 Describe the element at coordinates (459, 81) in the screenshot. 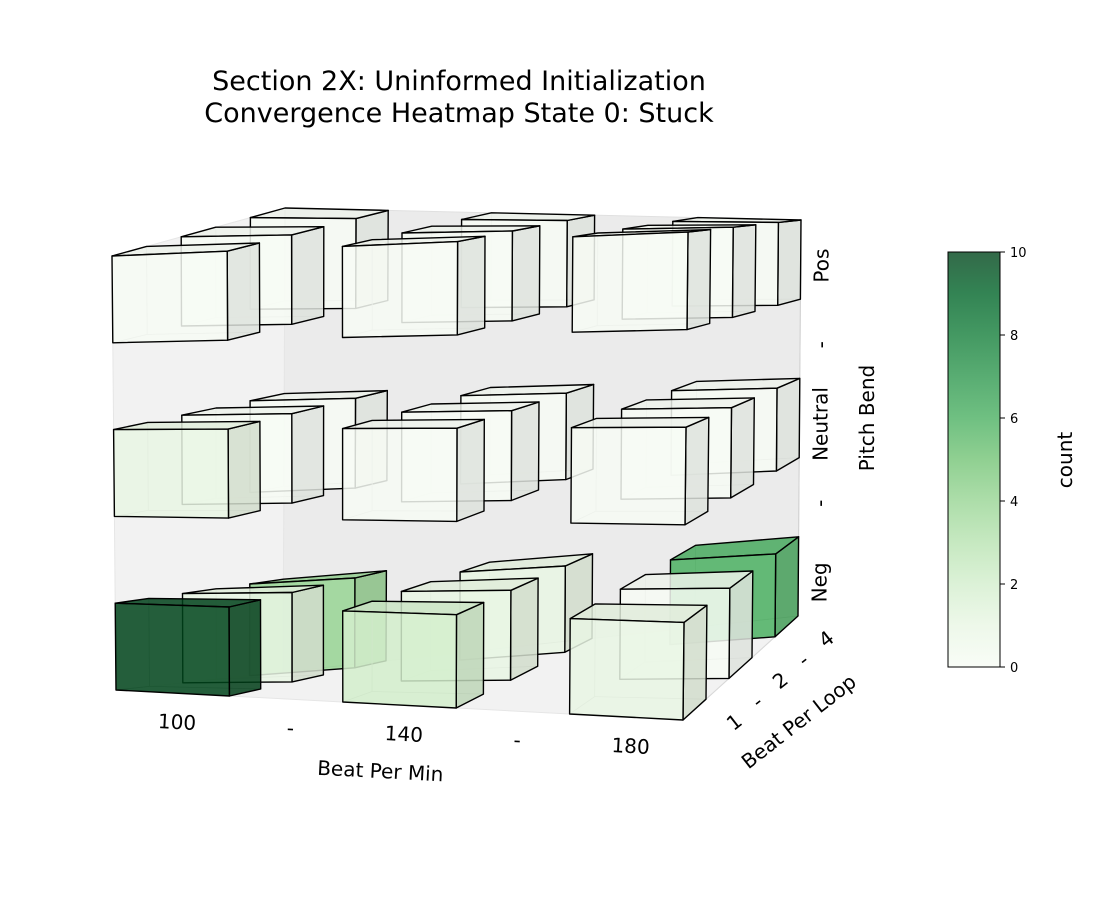

I see `chart-title-line-1: Section 2X: Uninformed Initialization` at that location.